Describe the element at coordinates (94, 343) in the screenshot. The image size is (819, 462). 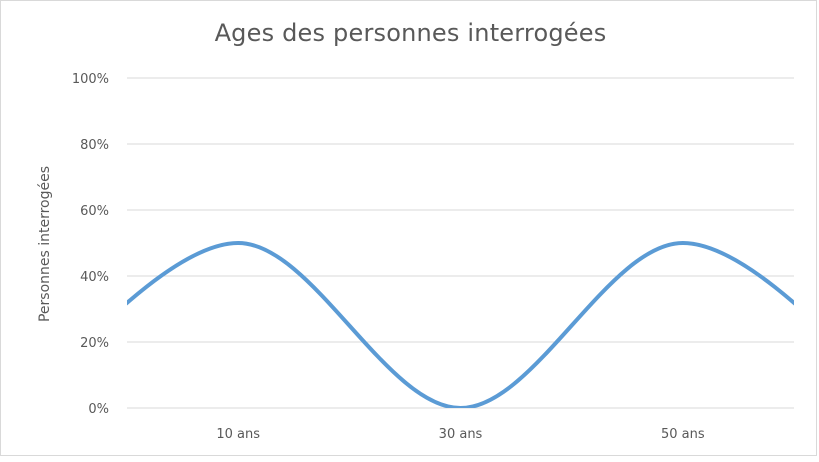
I see `y-tick-label: 20%` at that location.